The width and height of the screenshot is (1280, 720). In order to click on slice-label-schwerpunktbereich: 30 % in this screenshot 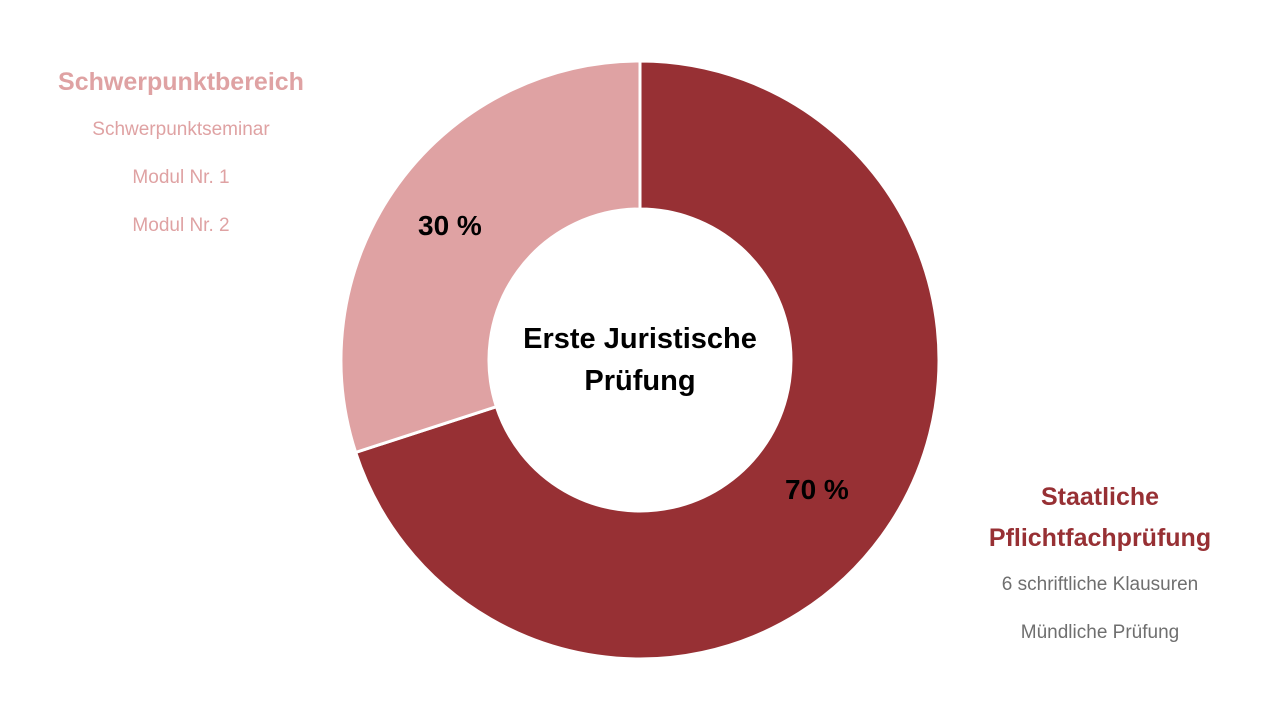, I will do `click(450, 225)`.